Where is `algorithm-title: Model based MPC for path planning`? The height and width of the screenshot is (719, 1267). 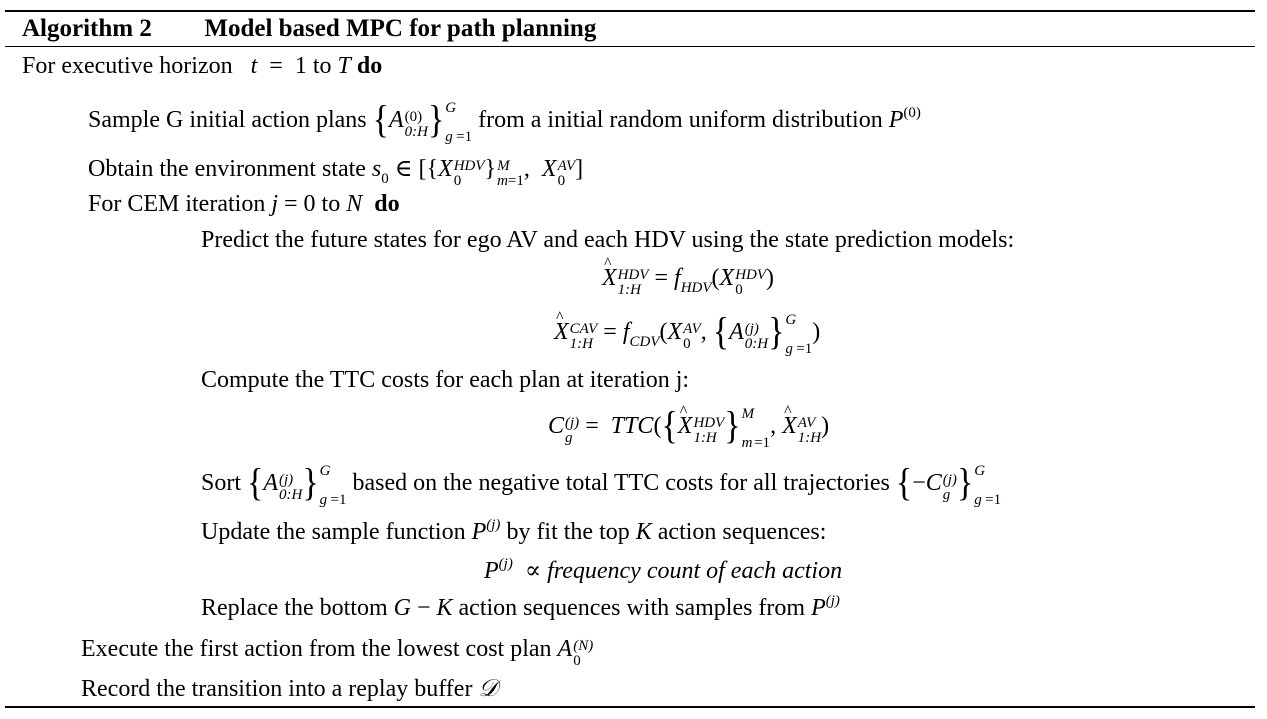
algorithm-title: Model based MPC for path planning is located at coordinates (400, 28).